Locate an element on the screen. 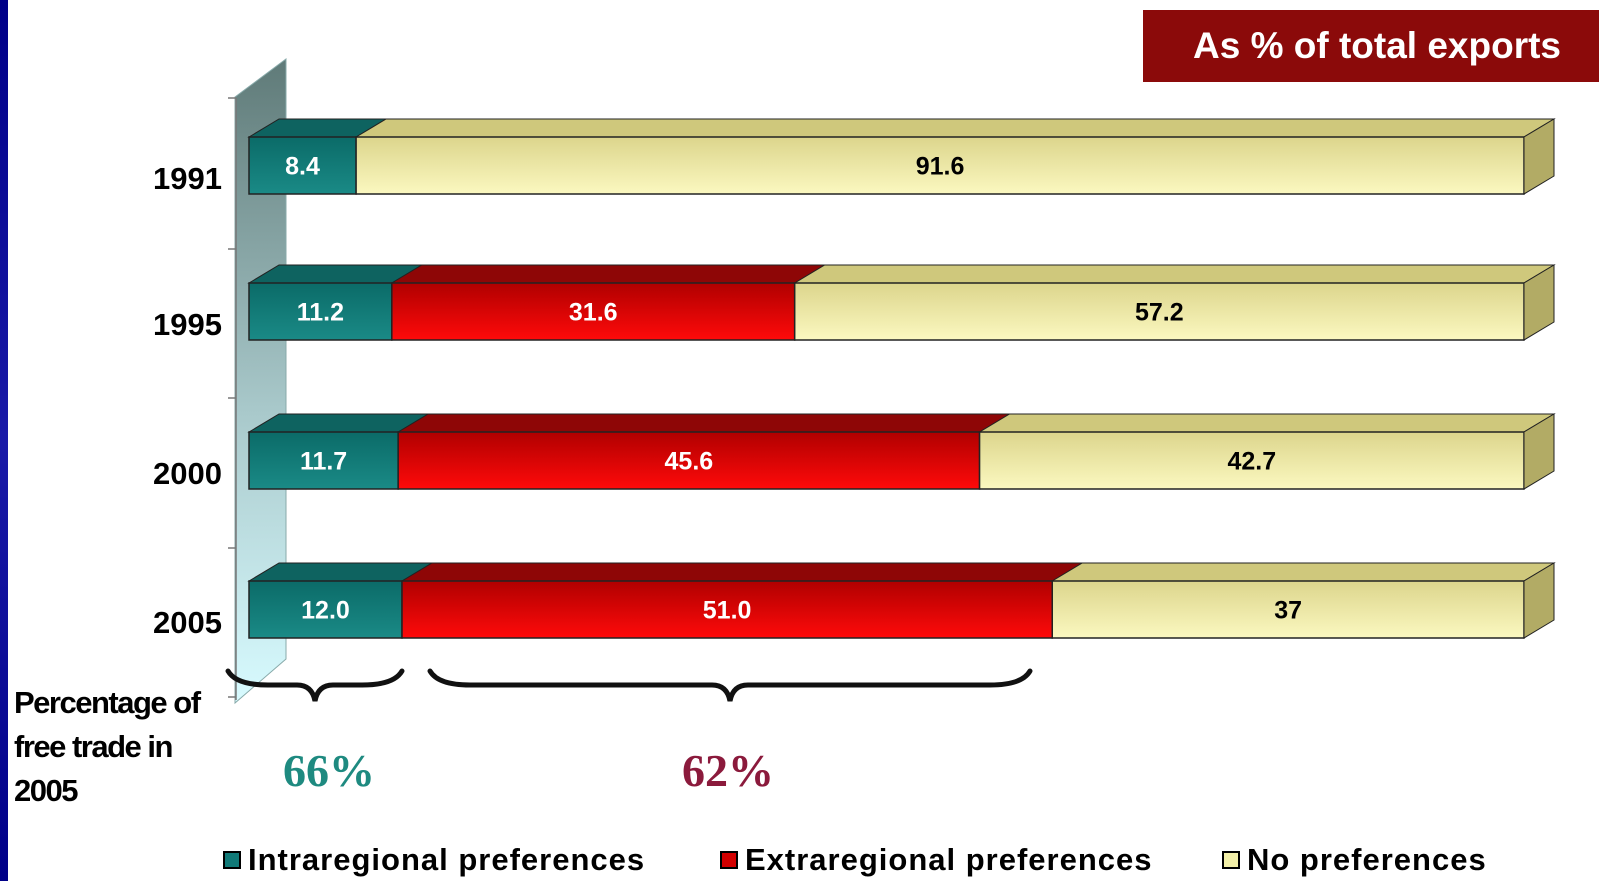 This screenshot has height=881, width=1599. bar-value-label: 37 is located at coordinates (1288, 611).